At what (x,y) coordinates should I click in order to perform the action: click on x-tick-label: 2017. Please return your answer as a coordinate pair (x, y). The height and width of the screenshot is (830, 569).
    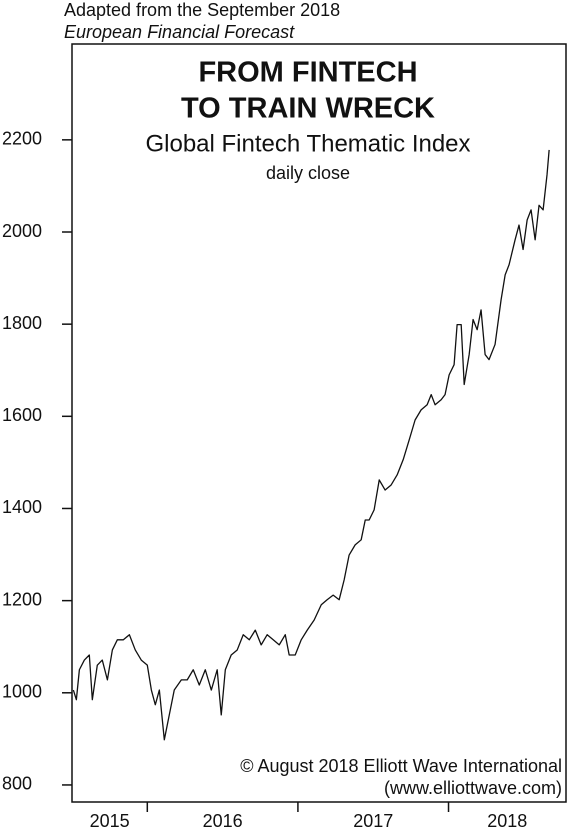
    Looking at the image, I should click on (373, 820).